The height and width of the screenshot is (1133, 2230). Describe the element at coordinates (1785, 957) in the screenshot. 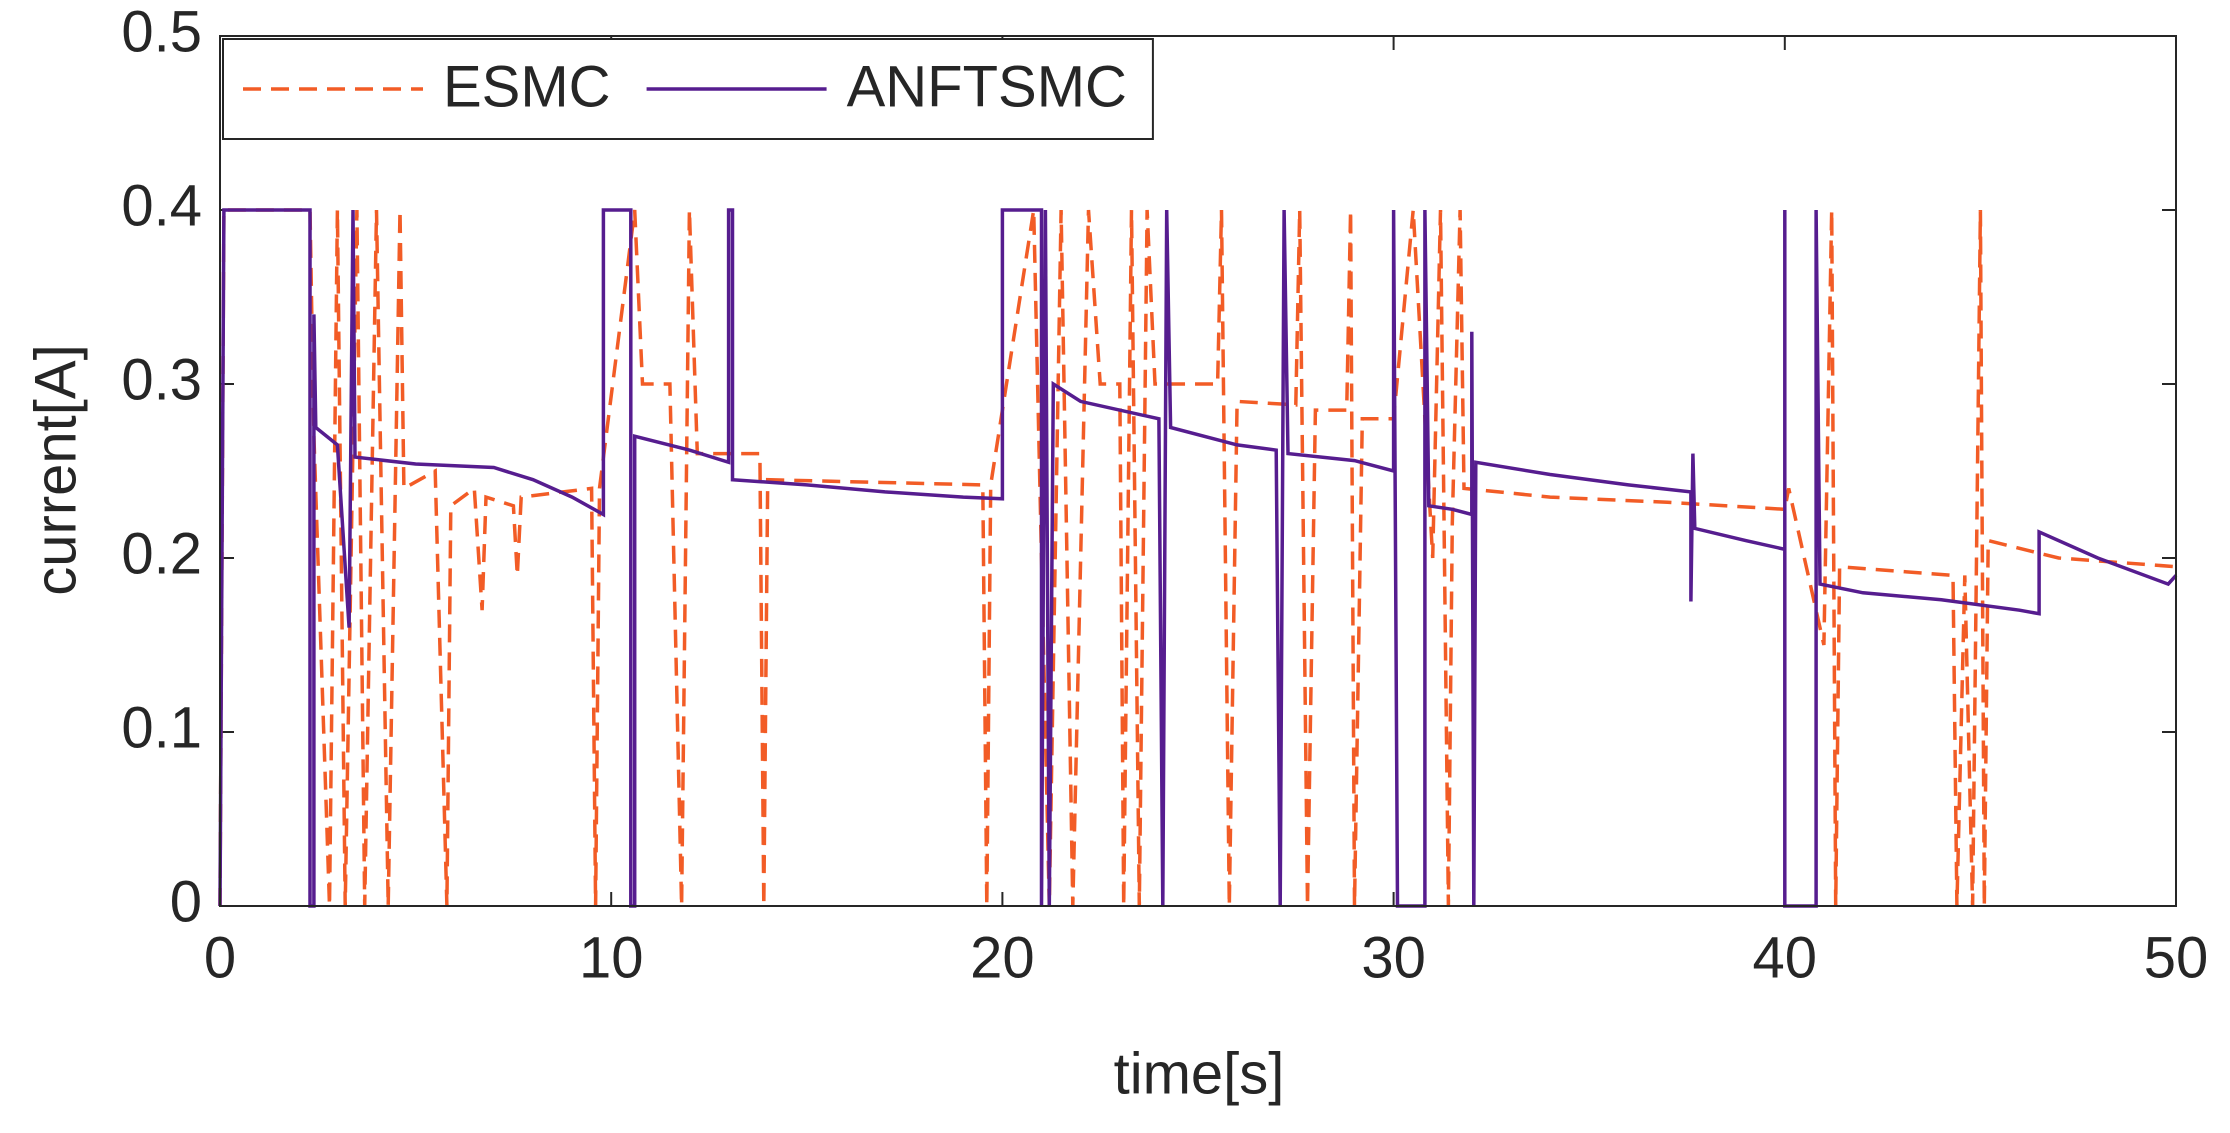

I see `x-tick-label: 40` at that location.